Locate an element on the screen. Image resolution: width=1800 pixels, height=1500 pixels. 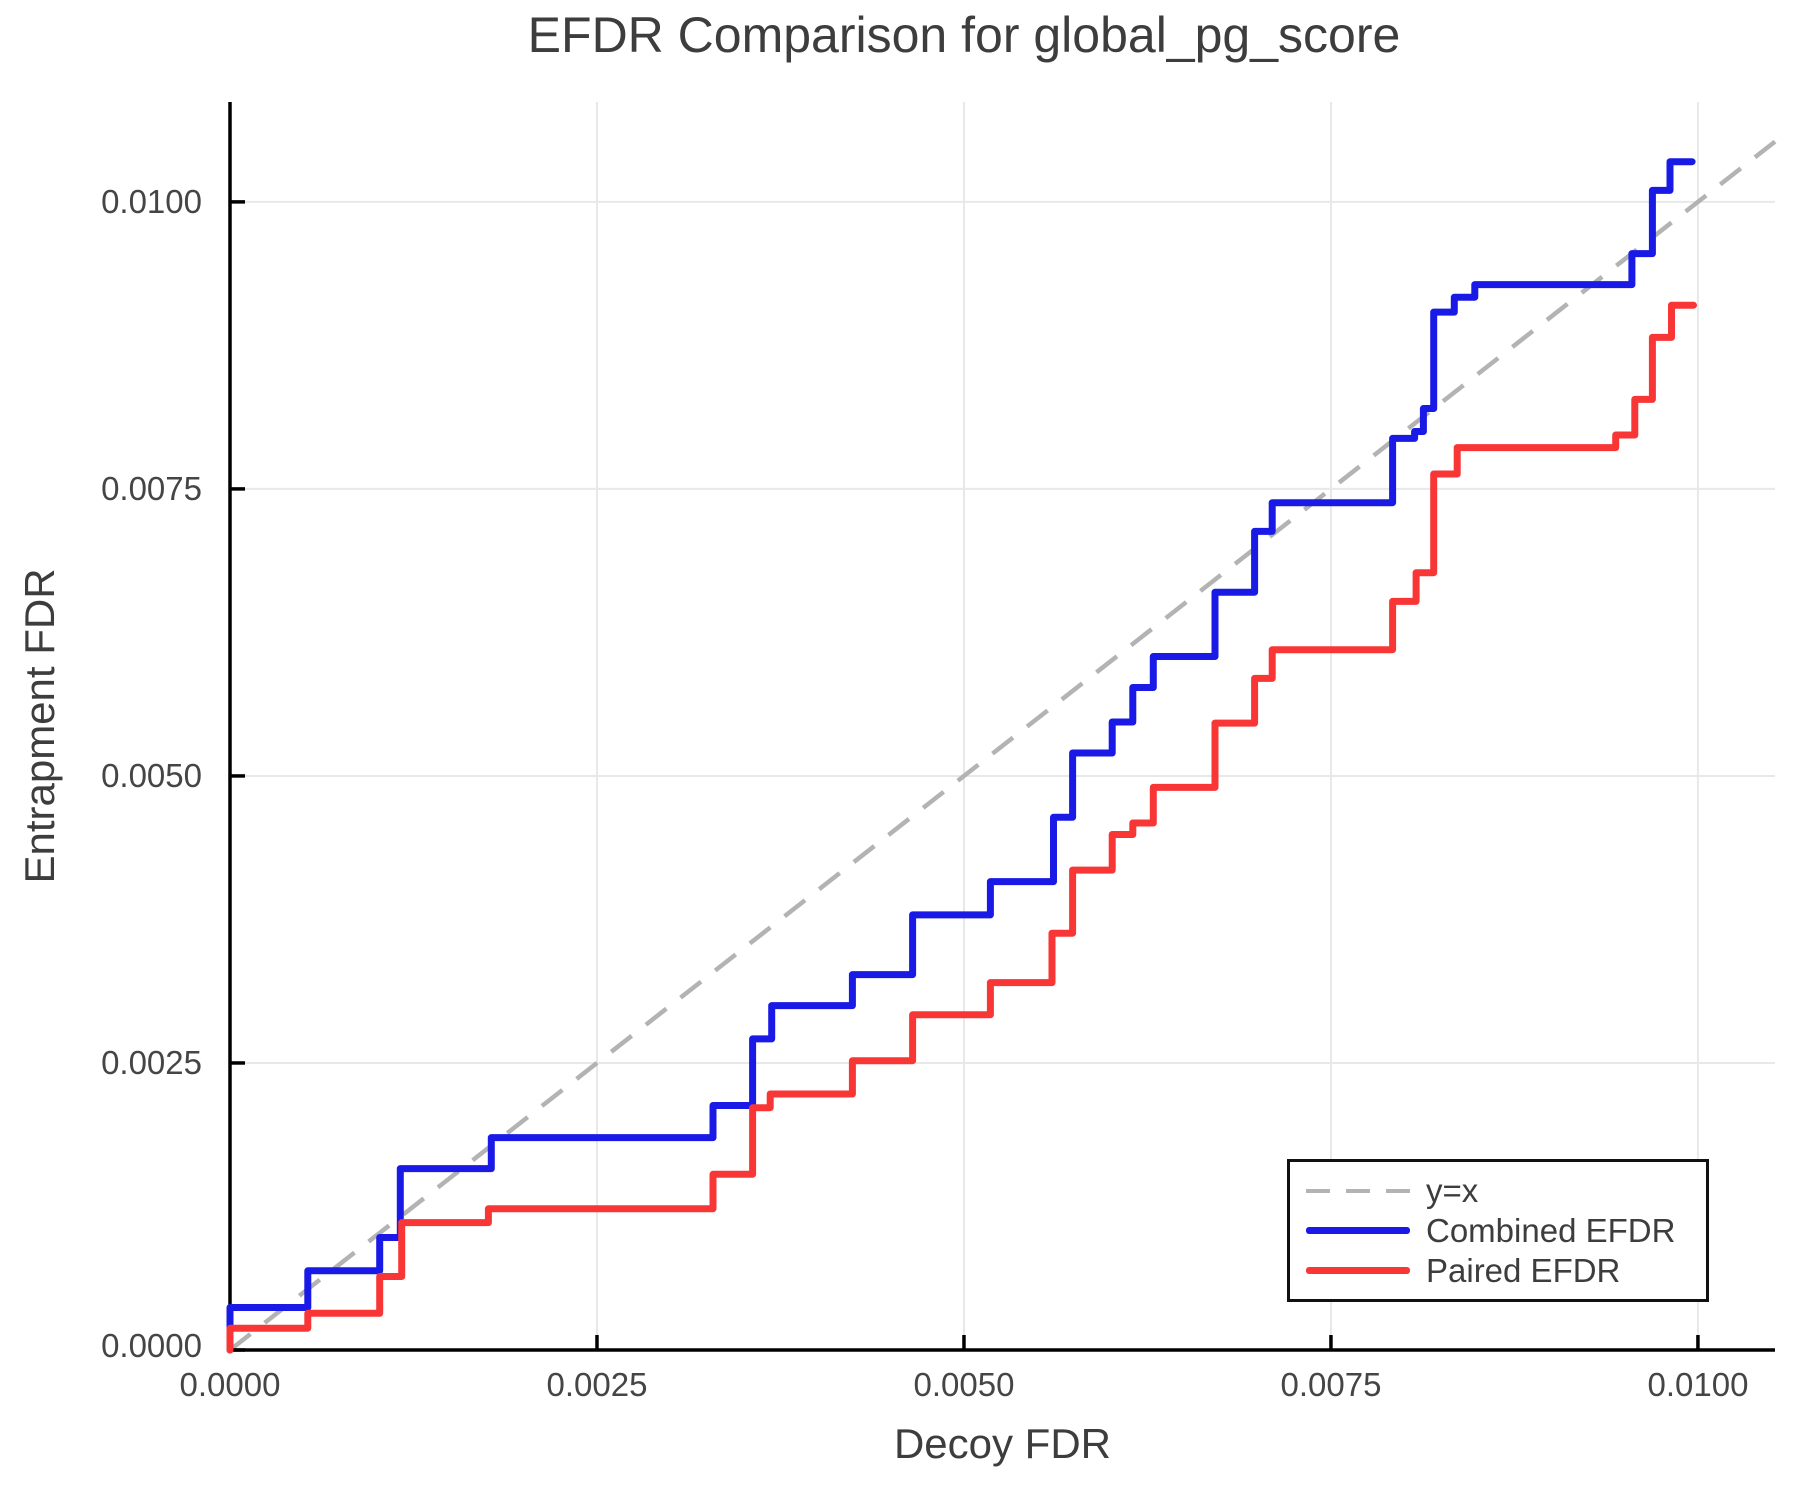
legend-entry-paired: Paired EFDR is located at coordinates (1506, 1270).